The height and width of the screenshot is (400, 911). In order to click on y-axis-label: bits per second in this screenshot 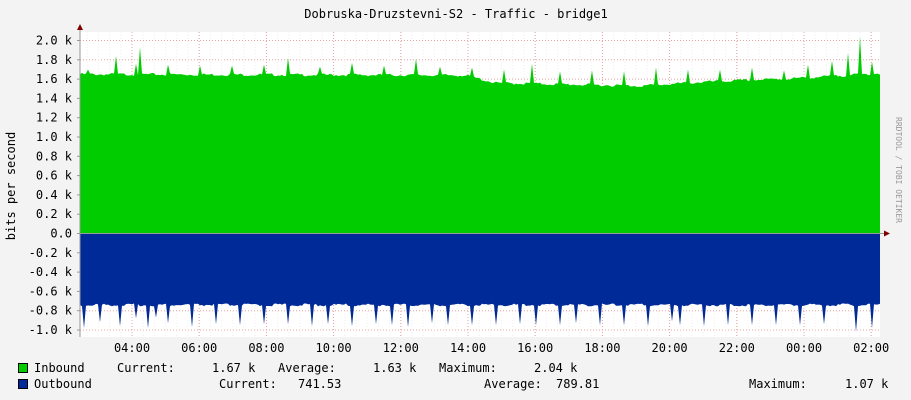, I will do `click(11, 186)`.